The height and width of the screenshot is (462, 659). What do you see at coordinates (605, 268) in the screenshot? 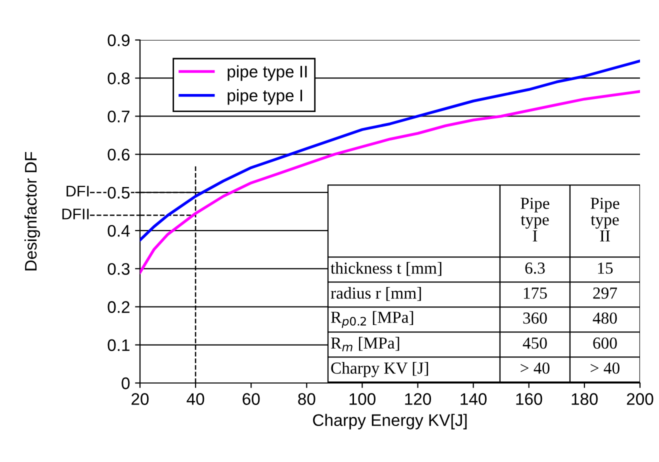
I see `annotation: 15` at bounding box center [605, 268].